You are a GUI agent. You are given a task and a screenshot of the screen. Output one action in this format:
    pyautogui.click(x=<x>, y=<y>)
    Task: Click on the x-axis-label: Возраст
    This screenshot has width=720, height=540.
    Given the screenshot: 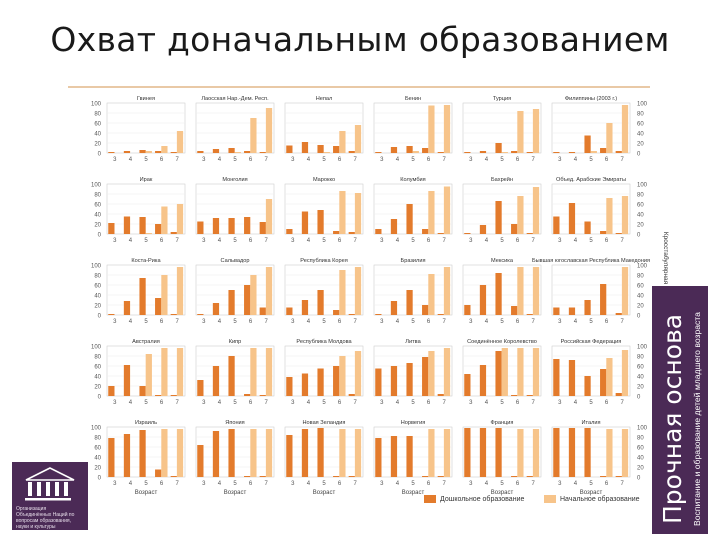 What is the action you would take?
    pyautogui.click(x=502, y=493)
    